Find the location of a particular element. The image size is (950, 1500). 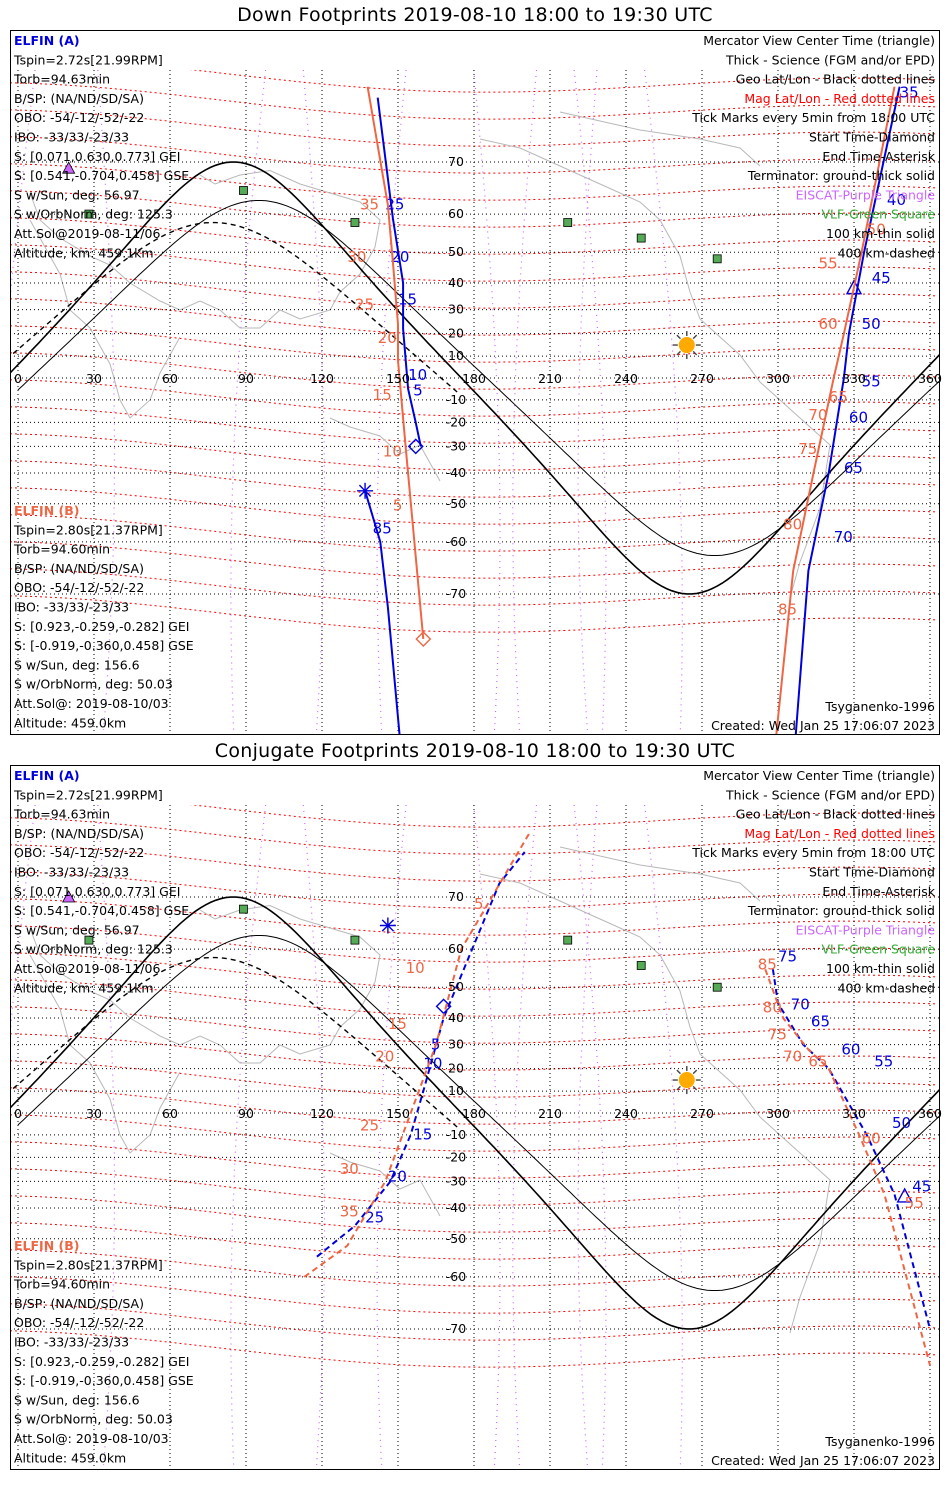

y-tick-label: -40 is located at coordinates (456, 1207).